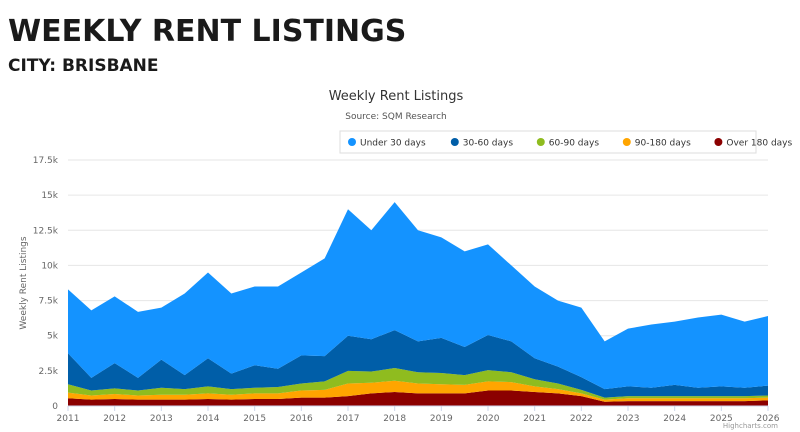 The height and width of the screenshot is (432, 800). I want to click on chart-subtitle: Source: SQM Research, so click(396, 117).